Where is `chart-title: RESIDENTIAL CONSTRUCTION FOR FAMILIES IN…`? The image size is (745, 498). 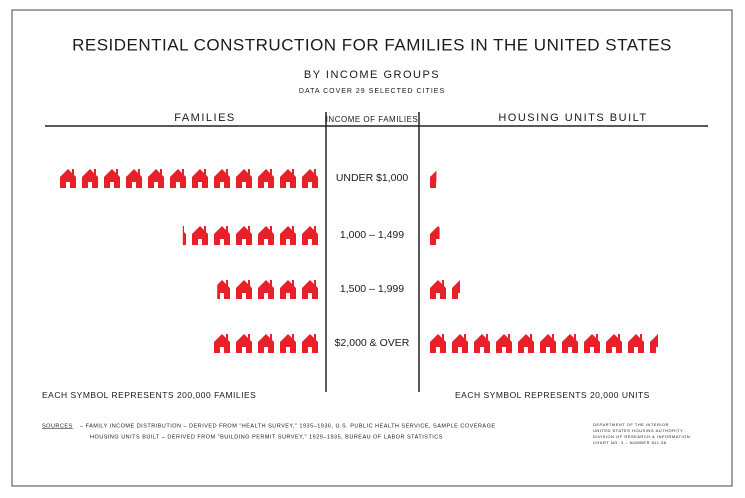
chart-title: RESIDENTIAL CONSTRUCTION FOR FAMILIES IN… is located at coordinates (372, 44).